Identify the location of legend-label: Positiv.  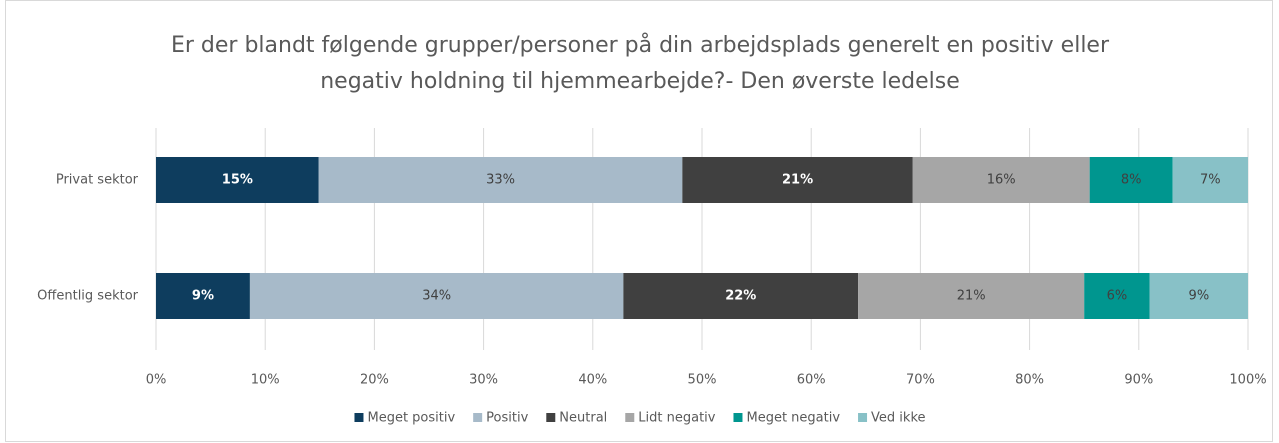
(507, 418).